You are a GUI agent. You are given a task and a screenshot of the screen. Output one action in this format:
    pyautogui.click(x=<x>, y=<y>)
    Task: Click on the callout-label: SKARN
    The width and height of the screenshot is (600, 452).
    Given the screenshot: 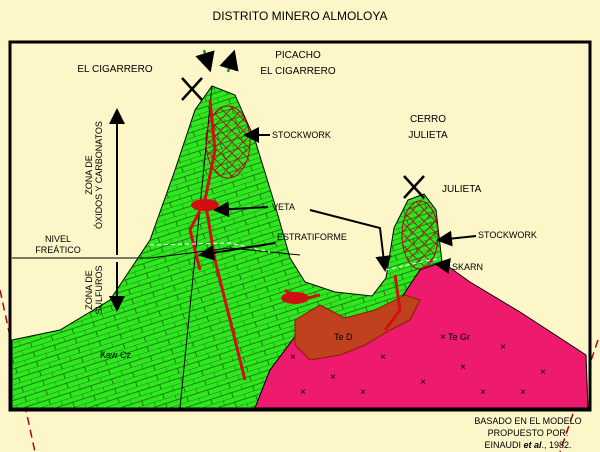 What is the action you would take?
    pyautogui.click(x=467, y=267)
    